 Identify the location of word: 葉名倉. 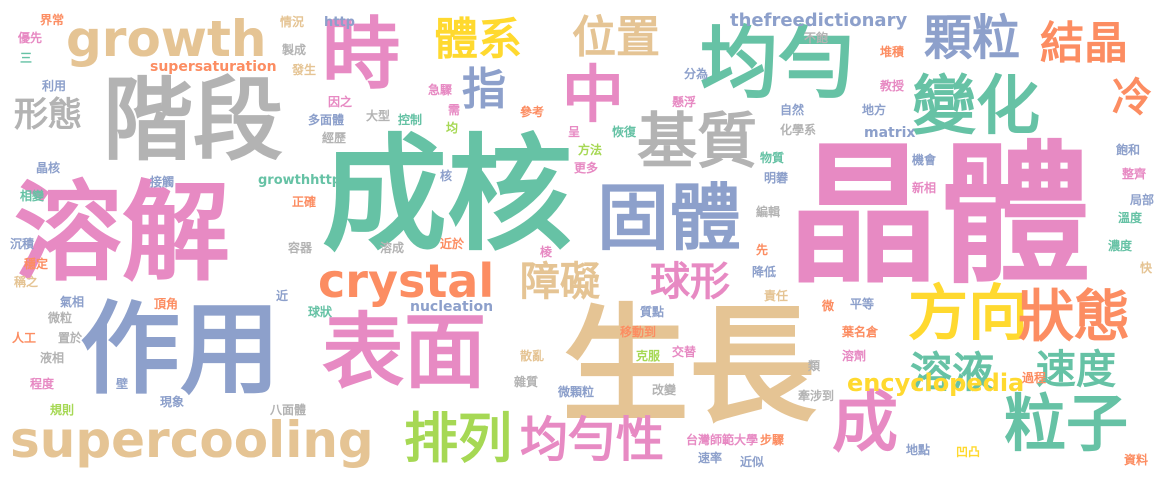
(860, 332).